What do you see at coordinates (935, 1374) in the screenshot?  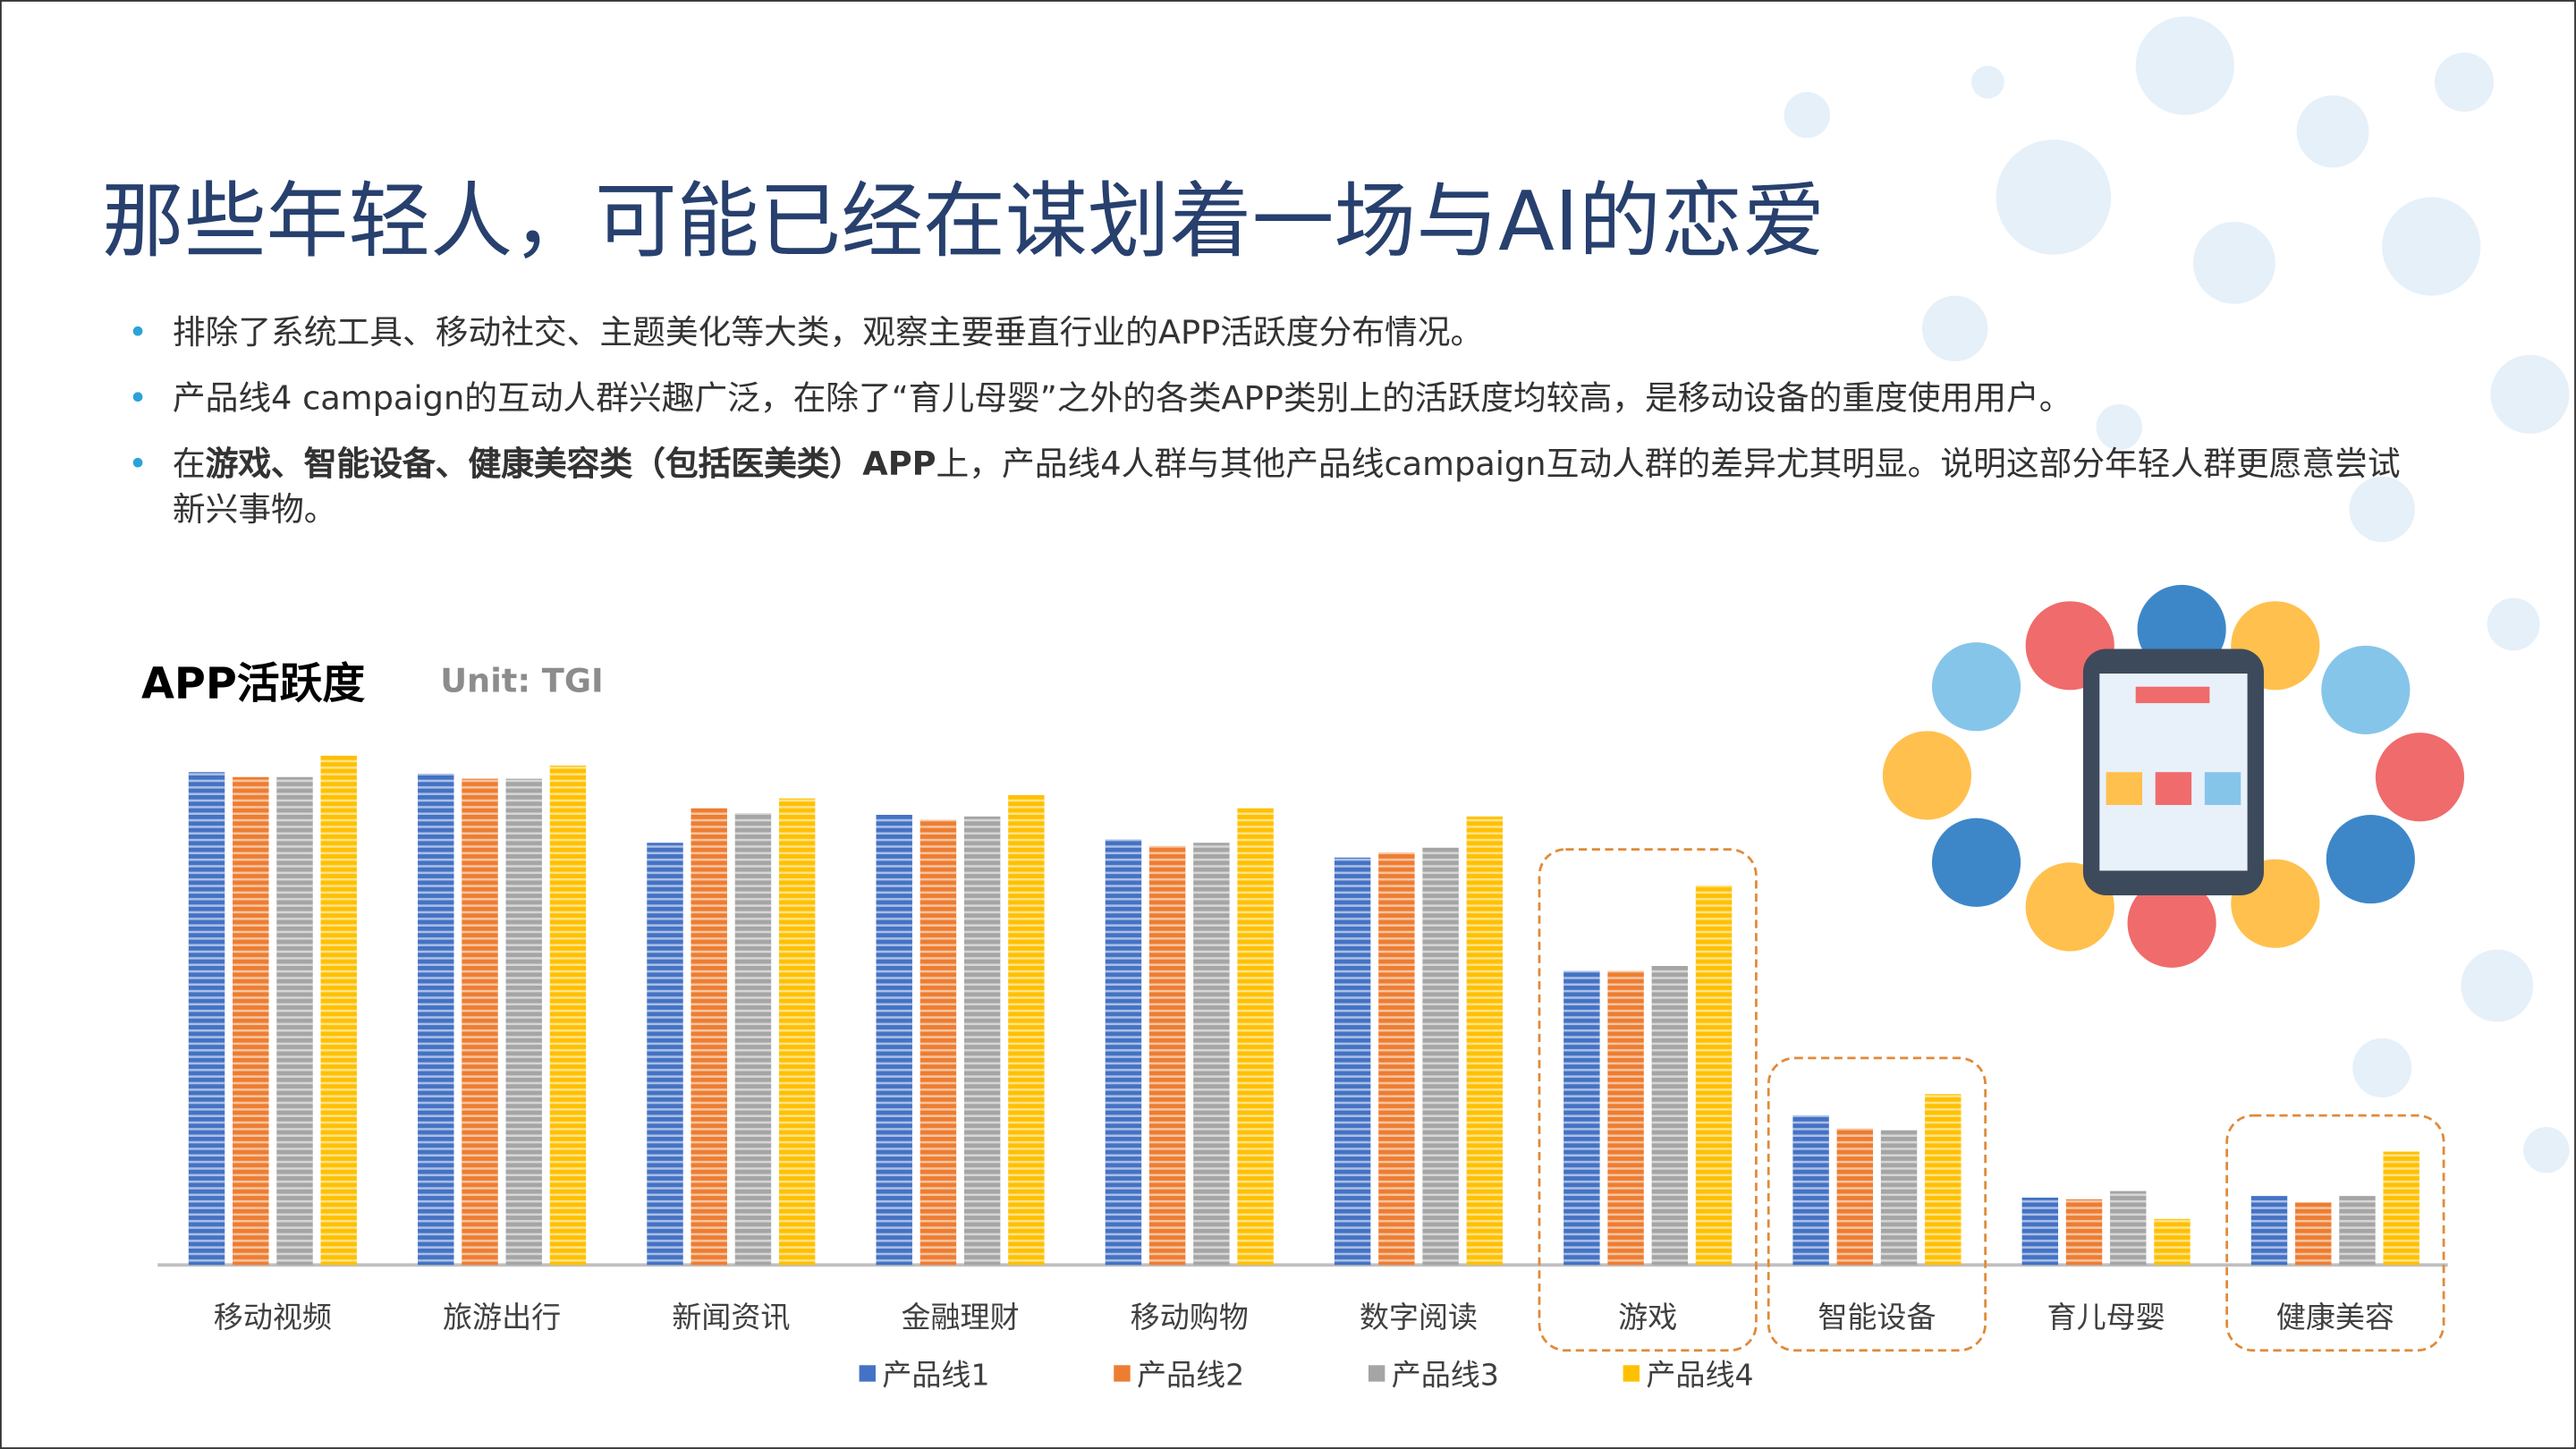 I see `legend-label: 产品线1` at bounding box center [935, 1374].